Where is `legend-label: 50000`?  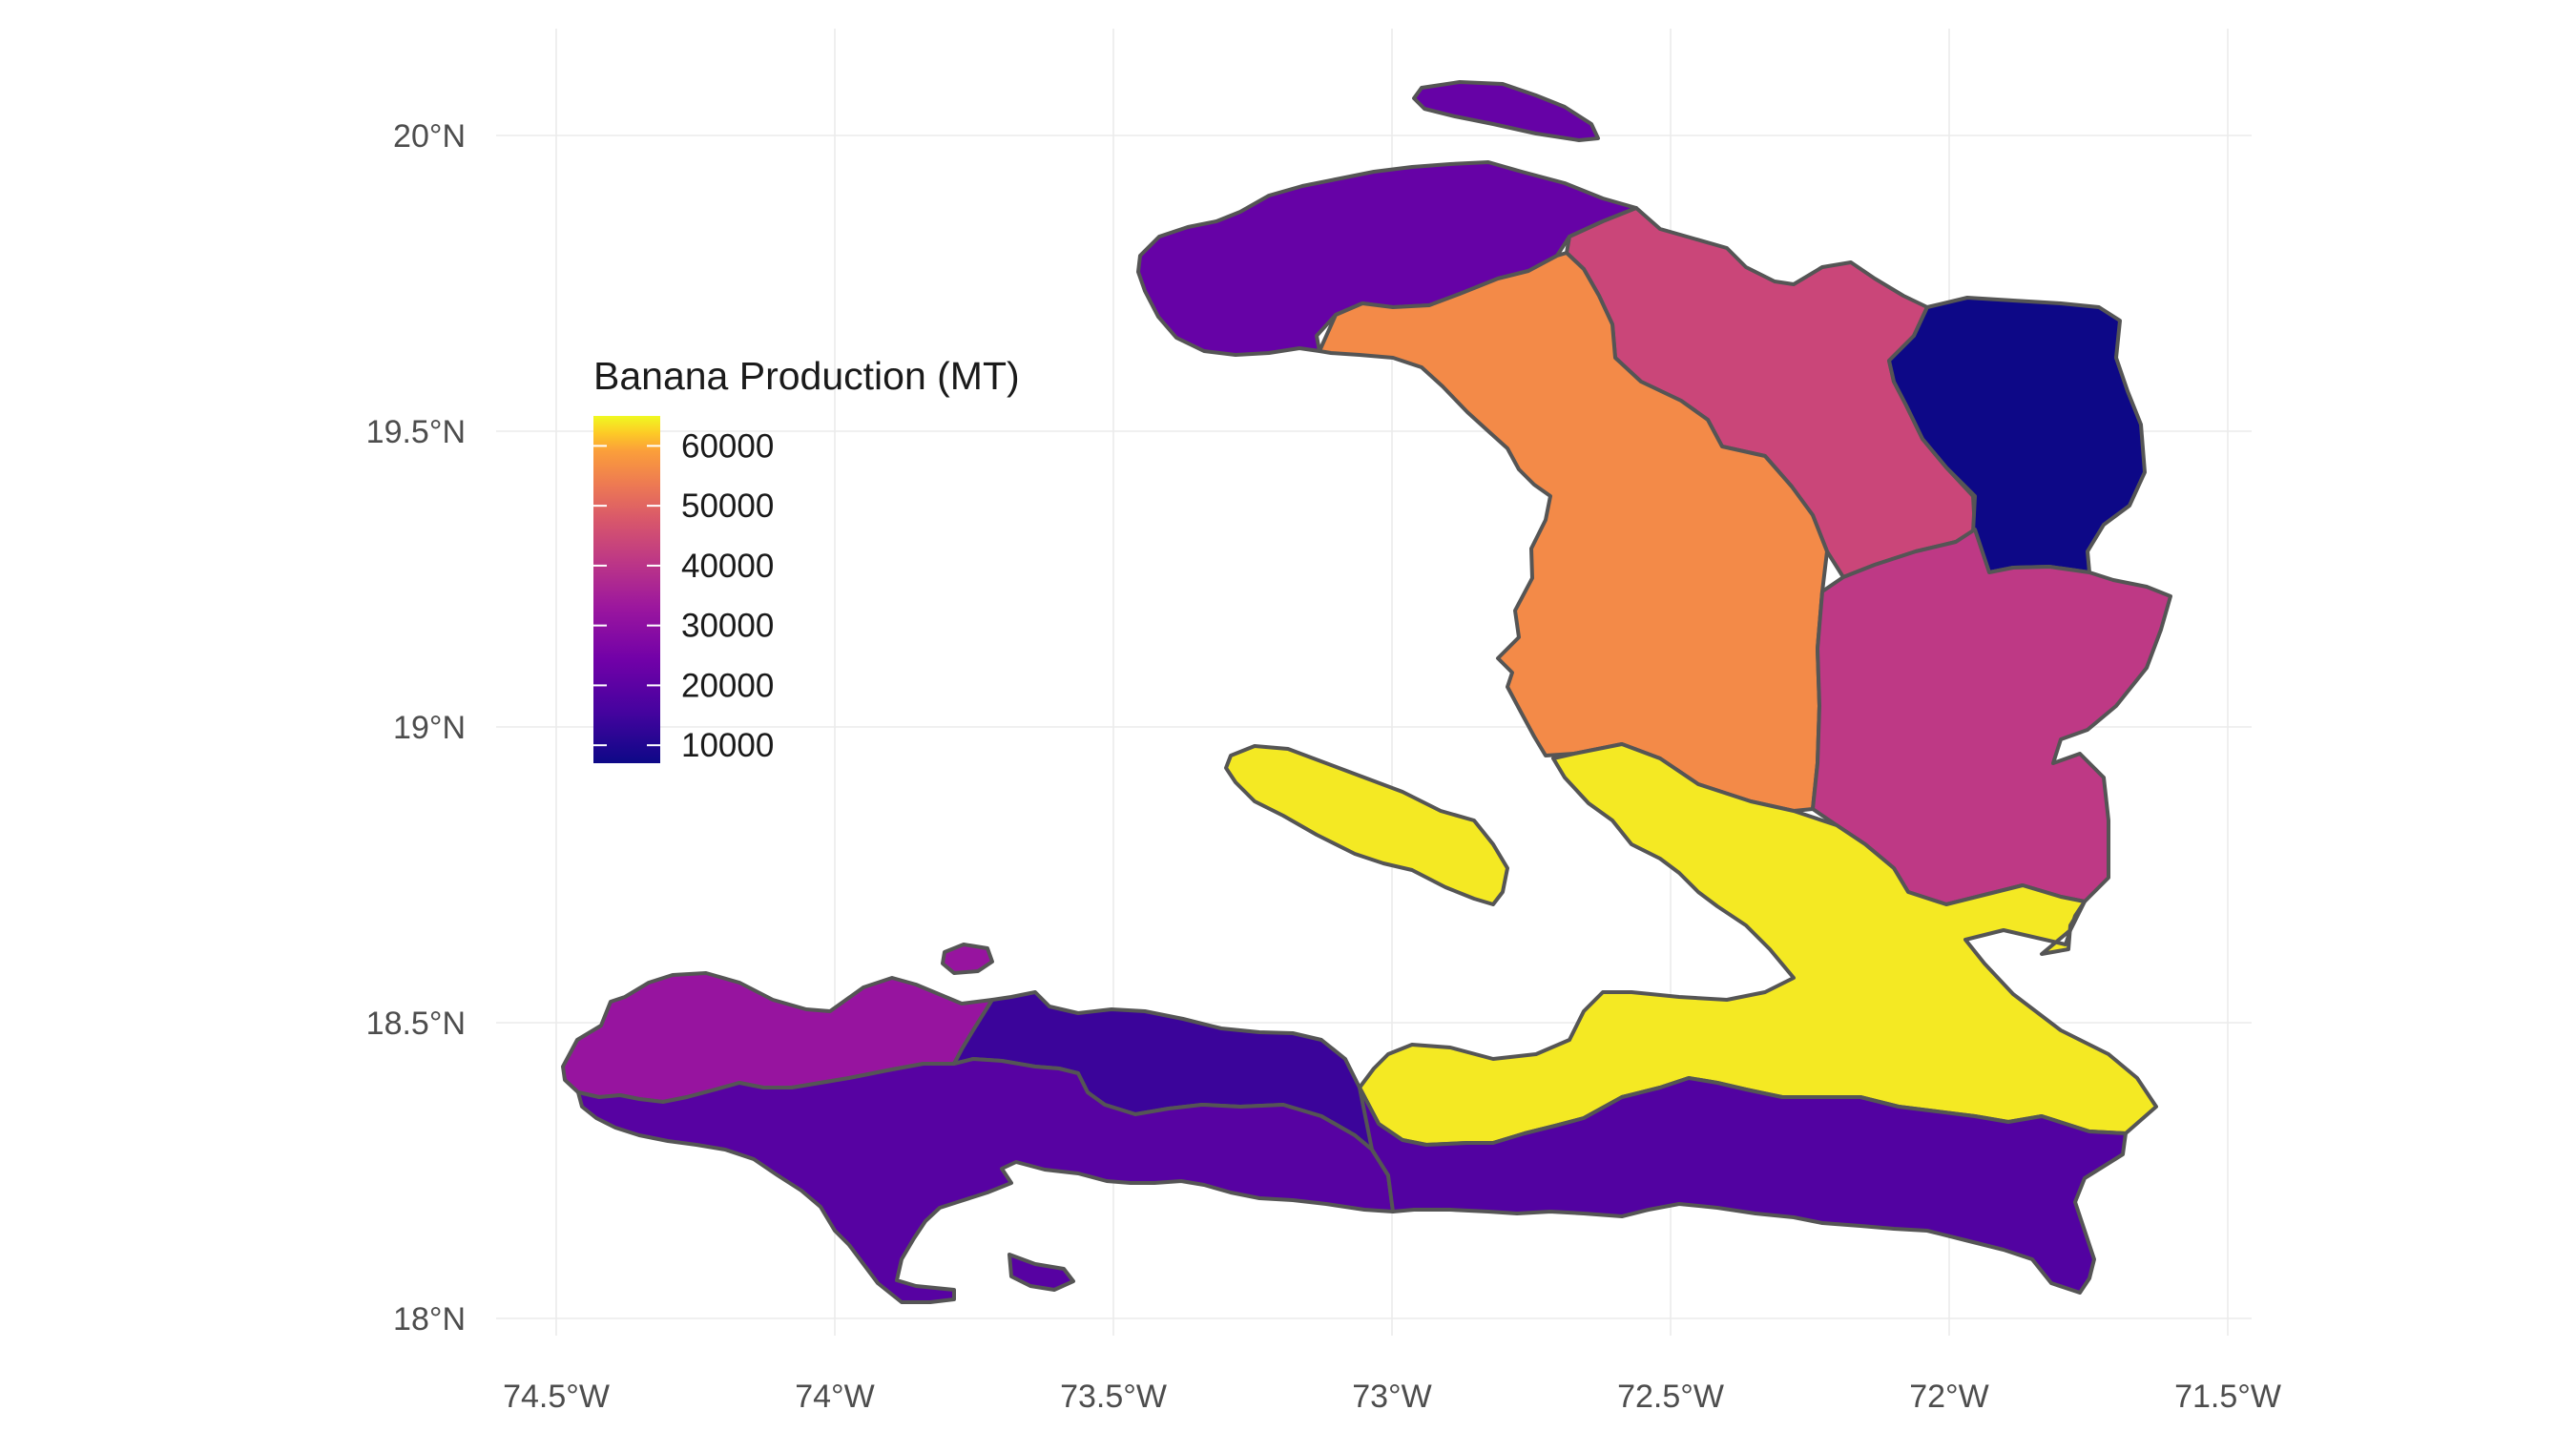
legend-label: 50000 is located at coordinates (727, 506).